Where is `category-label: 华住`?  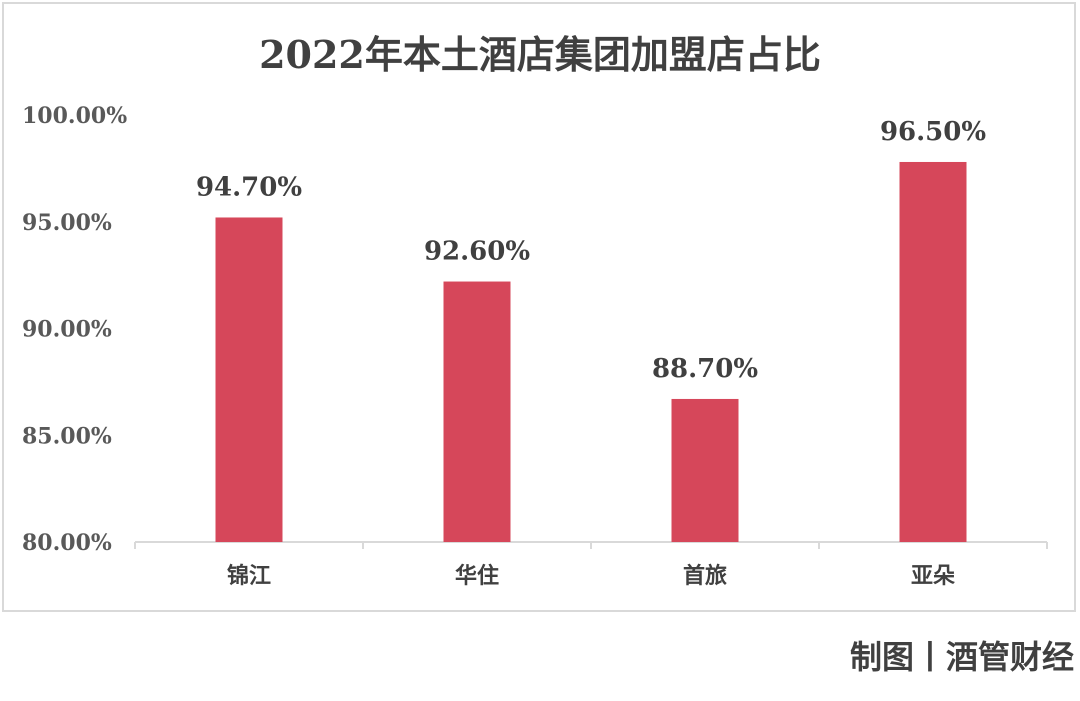
category-label: 华住 is located at coordinates (477, 576).